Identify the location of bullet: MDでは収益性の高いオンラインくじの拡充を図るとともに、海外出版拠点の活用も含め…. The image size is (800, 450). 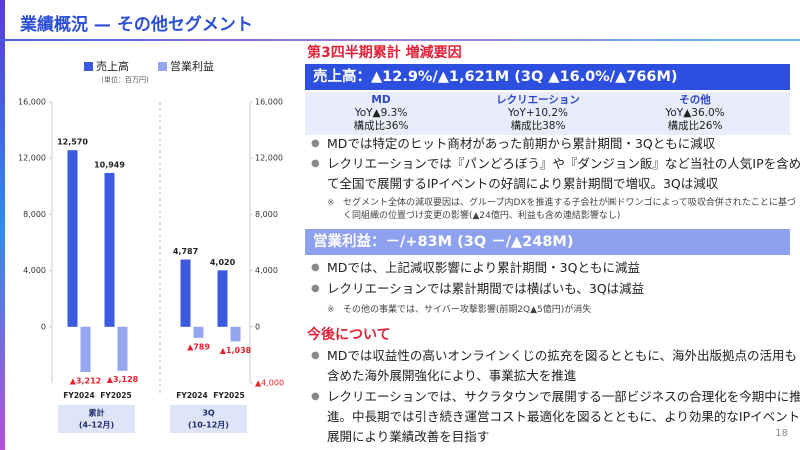
(555, 366).